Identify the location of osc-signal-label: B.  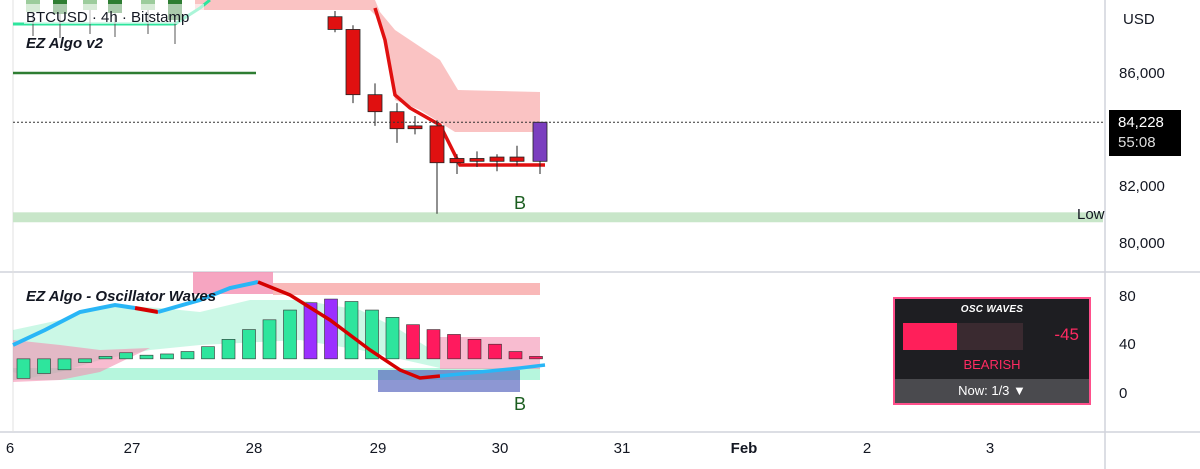
(520, 404).